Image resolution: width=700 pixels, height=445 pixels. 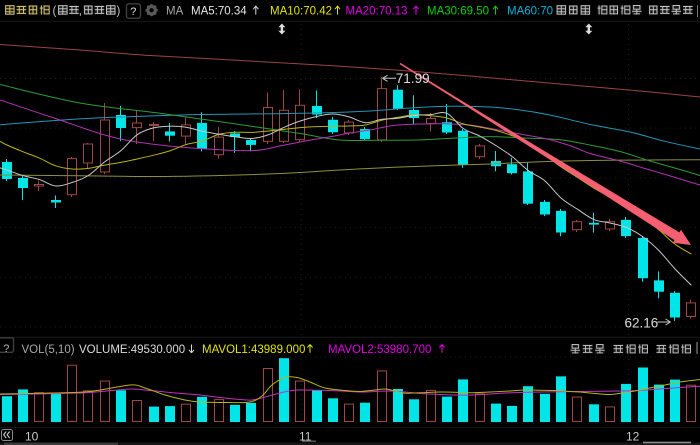 What do you see at coordinates (48, 350) in the screenshot?
I see `svg-text: VOL(5,10)` at bounding box center [48, 350].